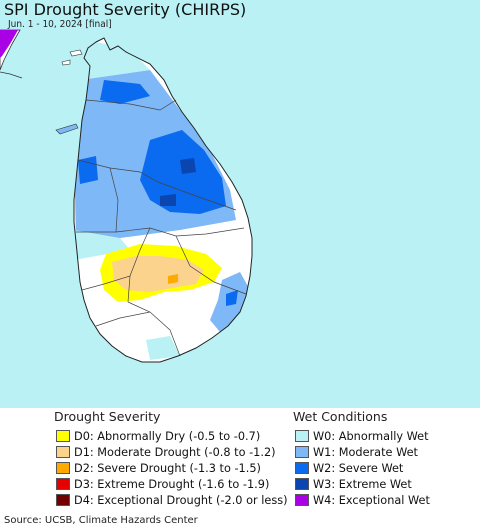 Image resolution: width=480 pixels, height=530 pixels. What do you see at coordinates (63, 500) in the screenshot?
I see `swatch-d4` at bounding box center [63, 500].